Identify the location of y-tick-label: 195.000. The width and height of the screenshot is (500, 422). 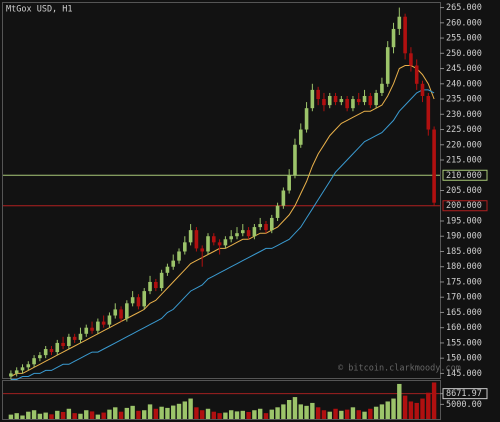
(464, 221).